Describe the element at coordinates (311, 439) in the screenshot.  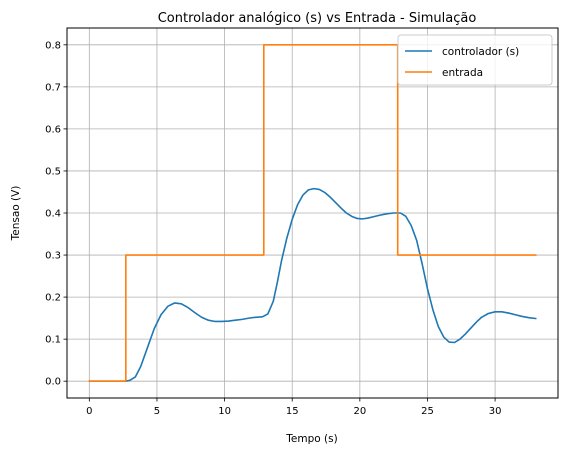
I see `x-axis-label: Tempo (s)` at that location.